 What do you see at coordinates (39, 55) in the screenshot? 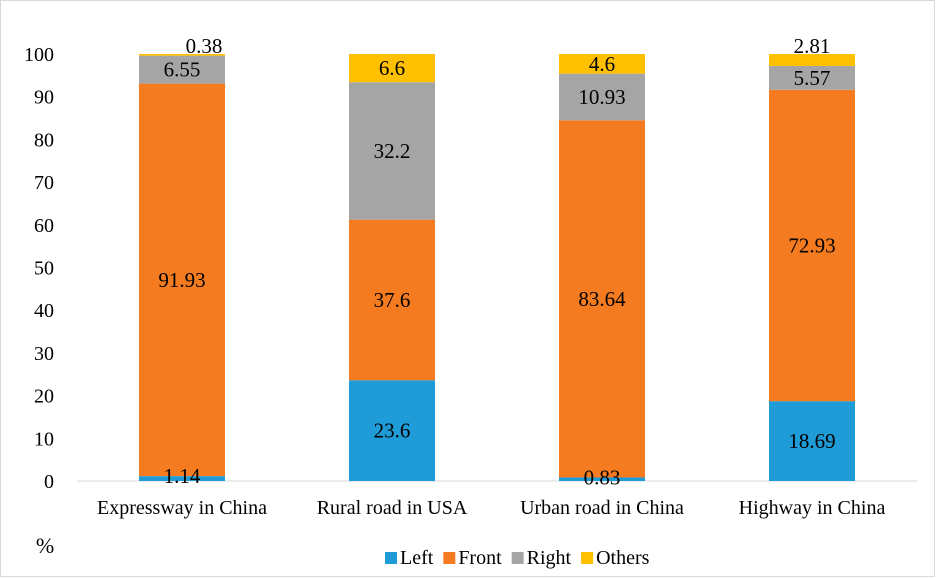
I see `y-tick-label: 100` at bounding box center [39, 55].